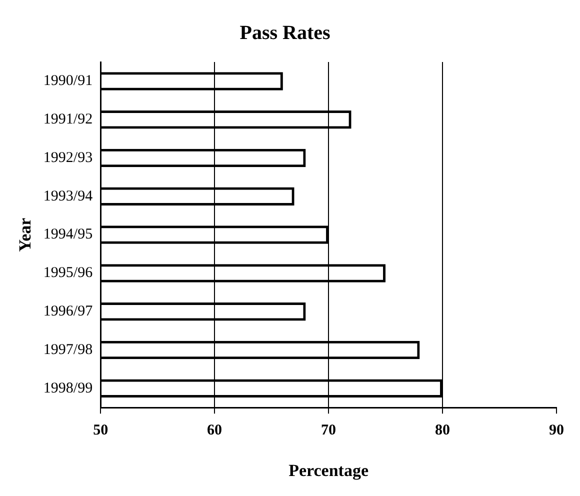 This screenshot has width=580, height=496. Describe the element at coordinates (68, 350) in the screenshot. I see `y-tick-label: 1997/98` at that location.